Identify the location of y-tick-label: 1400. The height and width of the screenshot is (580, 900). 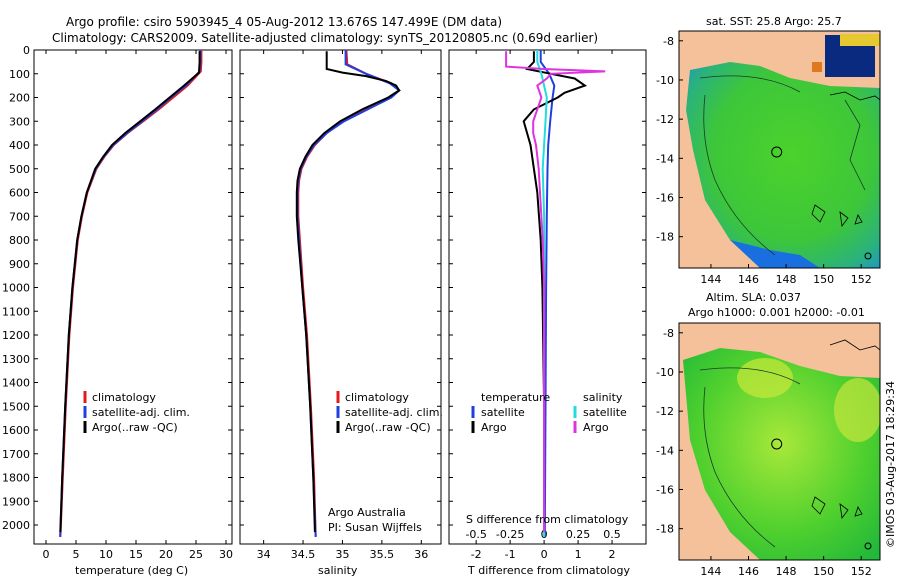
(16, 383).